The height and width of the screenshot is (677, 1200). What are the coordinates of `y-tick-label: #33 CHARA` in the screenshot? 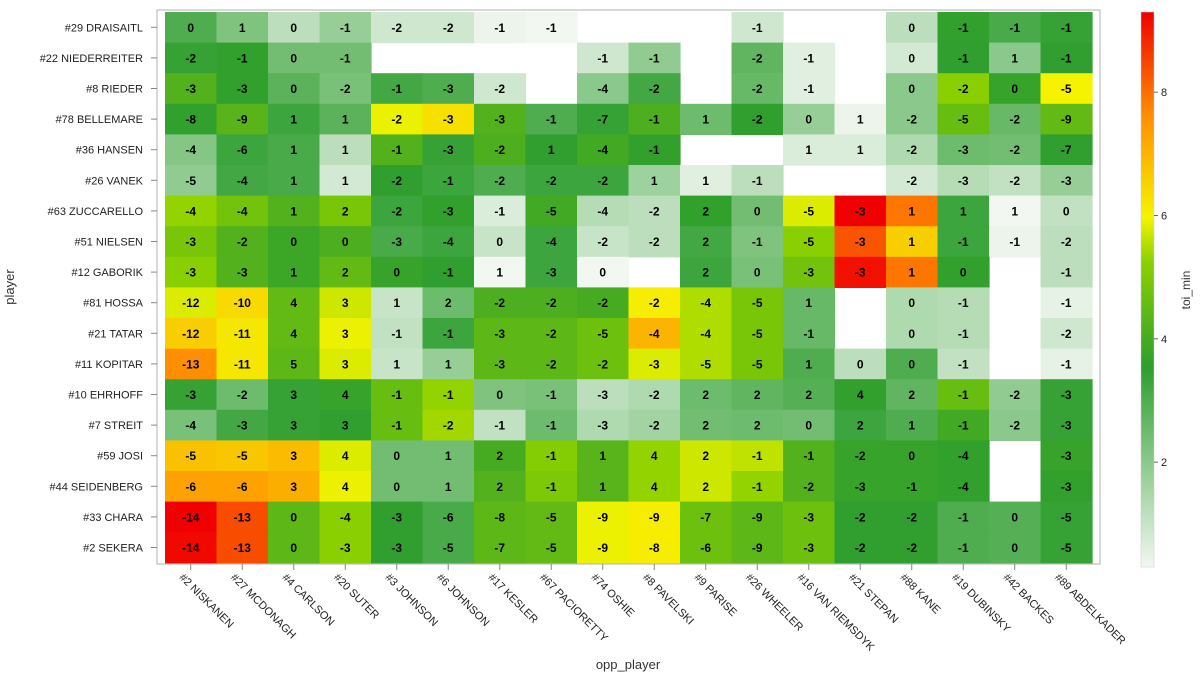 It's located at (113, 518).